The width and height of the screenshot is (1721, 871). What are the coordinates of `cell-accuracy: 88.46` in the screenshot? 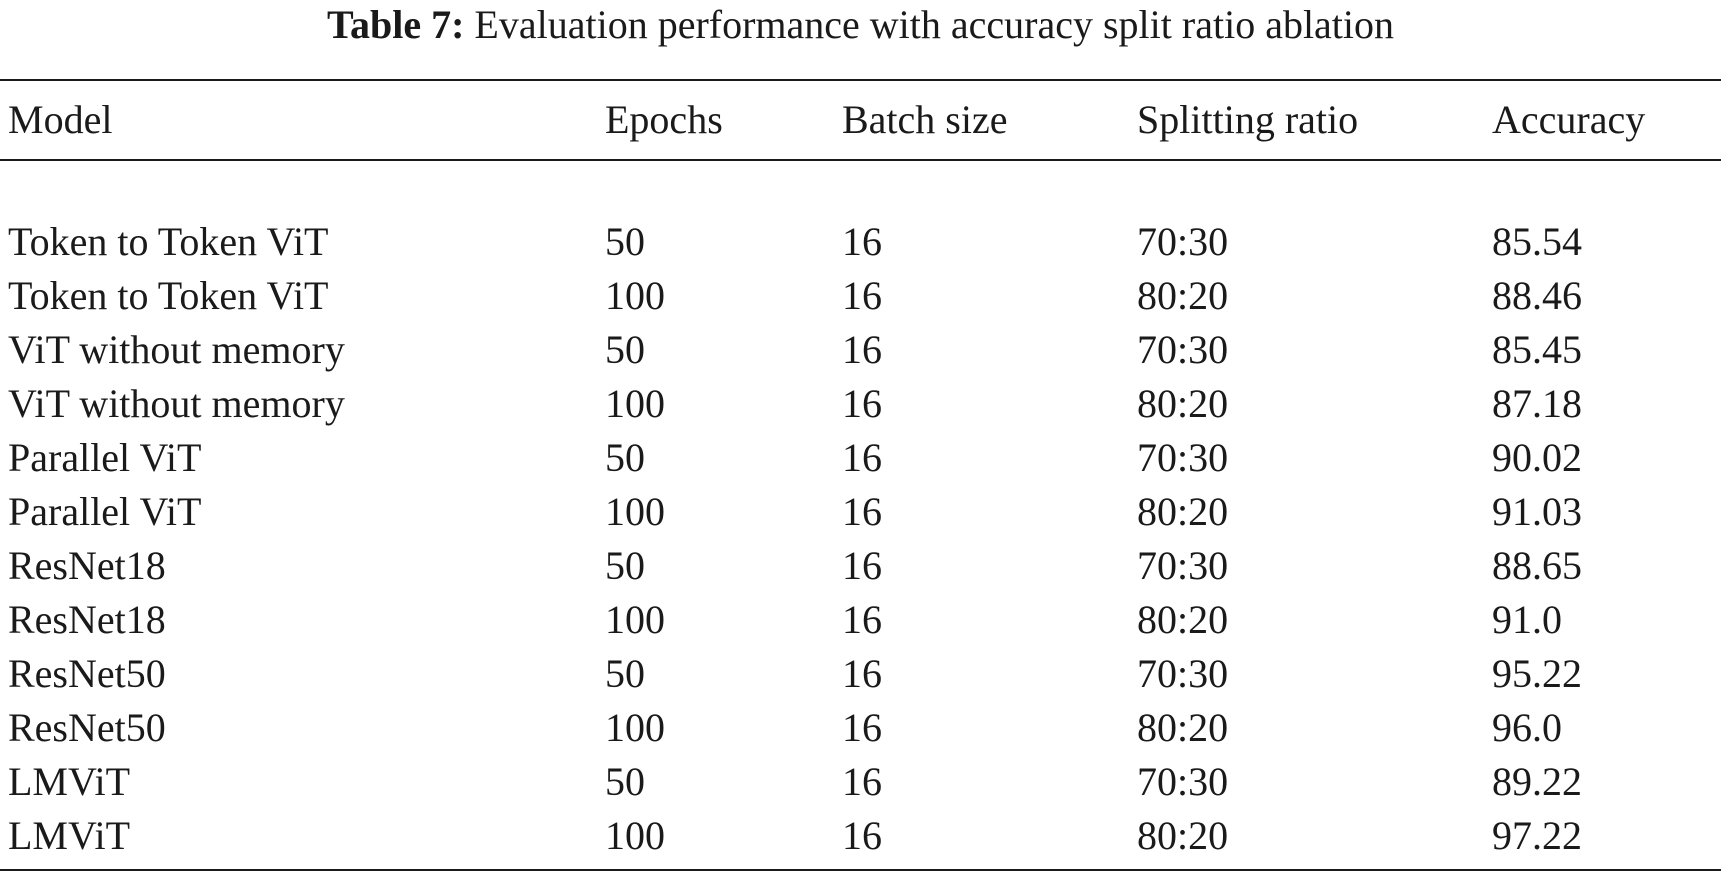 It's located at (1537, 295).